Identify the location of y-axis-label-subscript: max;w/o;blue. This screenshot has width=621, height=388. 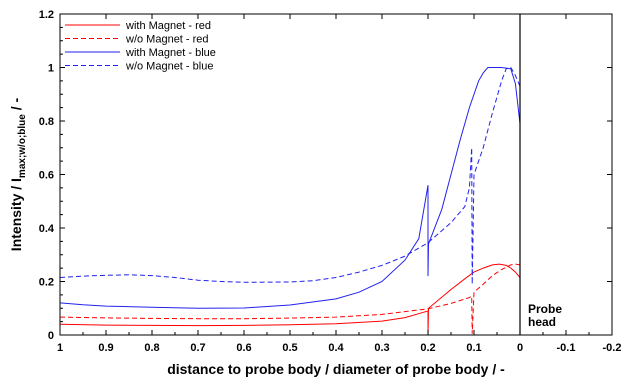
(22, 146).